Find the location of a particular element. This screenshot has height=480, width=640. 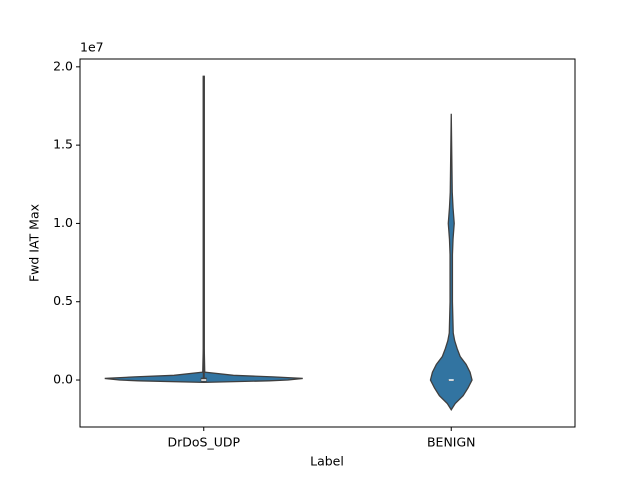

y-tick-label: 1.0 is located at coordinates (63, 222).